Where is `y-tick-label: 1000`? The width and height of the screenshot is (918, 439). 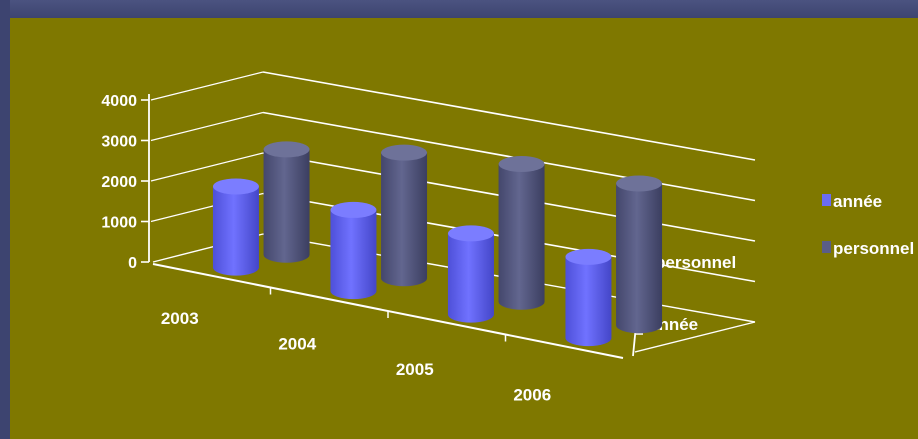
y-tick-label: 1000 is located at coordinates (119, 223).